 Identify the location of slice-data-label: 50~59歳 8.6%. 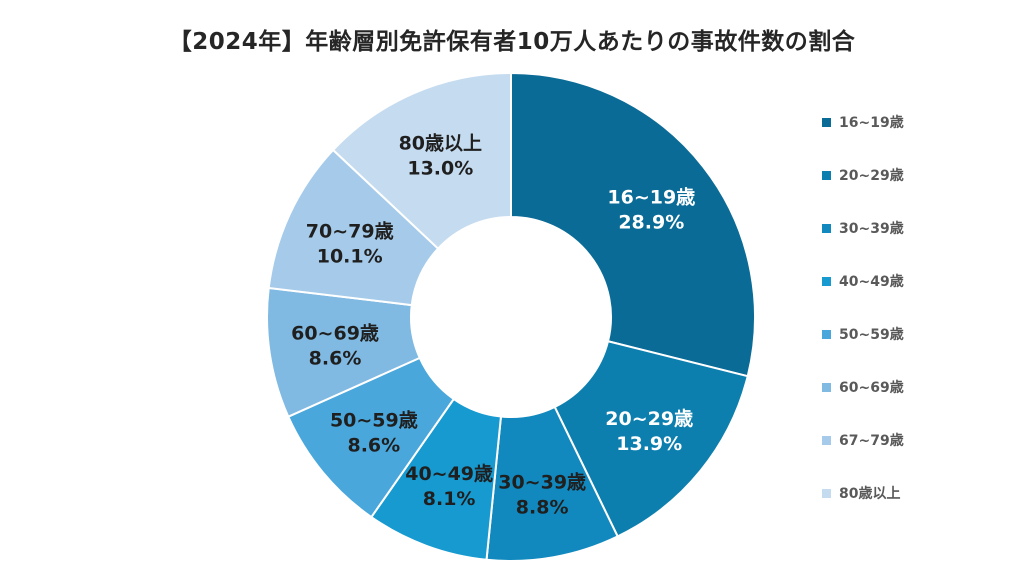
(374, 432).